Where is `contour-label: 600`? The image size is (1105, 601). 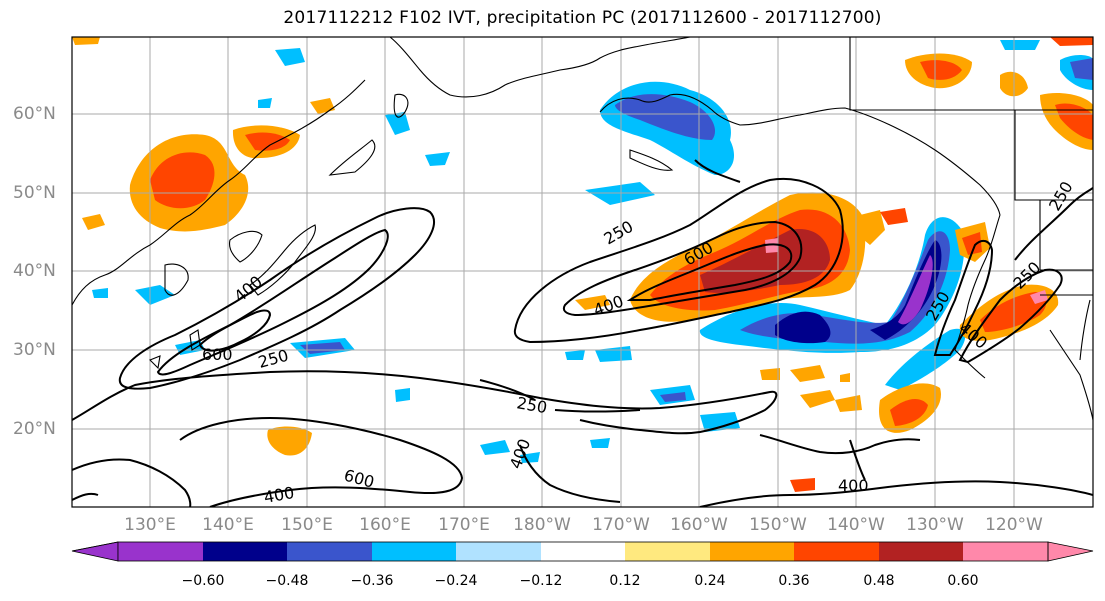
contour-label: 600 is located at coordinates (217, 354).